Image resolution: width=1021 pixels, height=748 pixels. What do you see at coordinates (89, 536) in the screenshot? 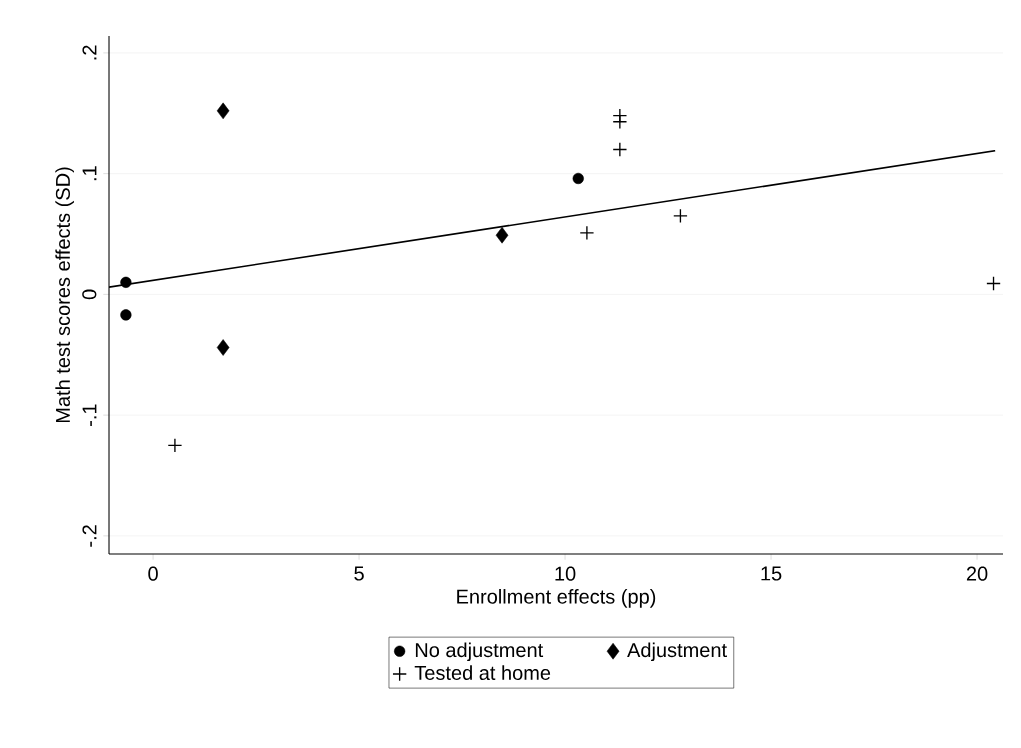
I see `y-tick-label: -.2` at bounding box center [89, 536].